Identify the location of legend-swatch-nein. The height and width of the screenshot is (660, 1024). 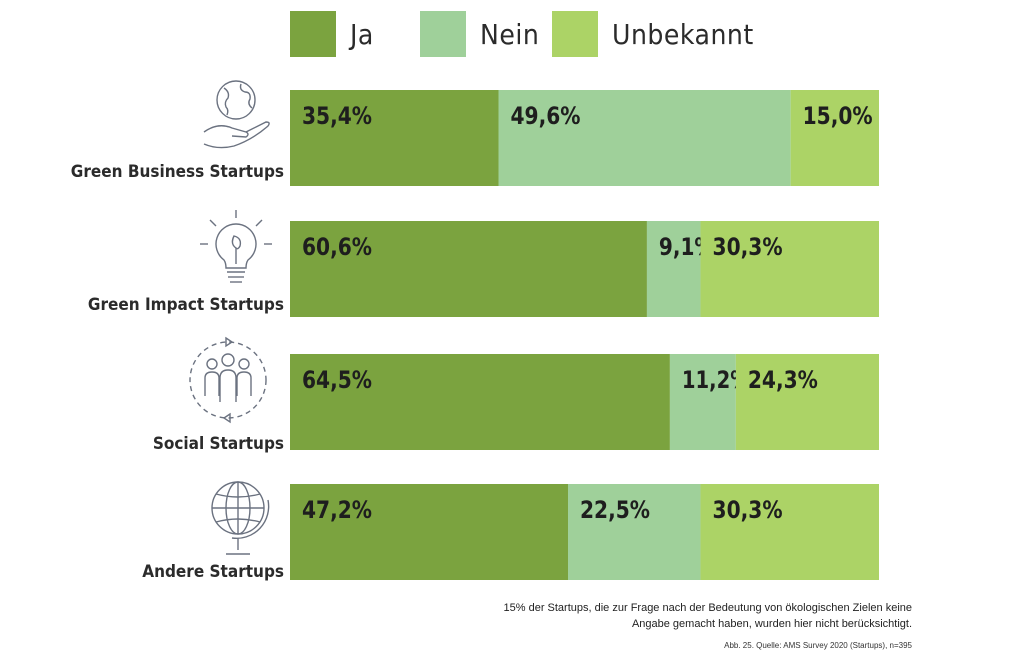
(443, 34).